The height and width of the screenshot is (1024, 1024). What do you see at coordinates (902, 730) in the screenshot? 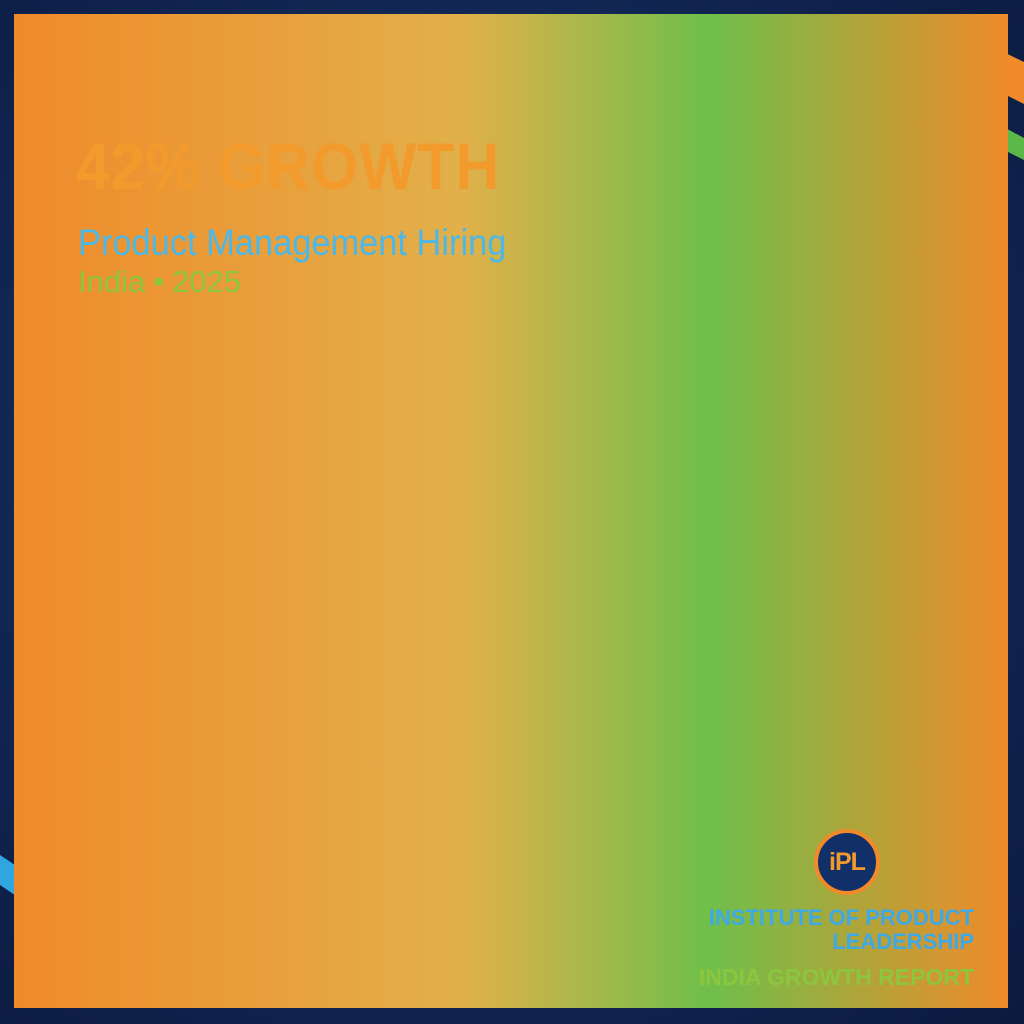
I see `bar-Hyderabod` at bounding box center [902, 730].